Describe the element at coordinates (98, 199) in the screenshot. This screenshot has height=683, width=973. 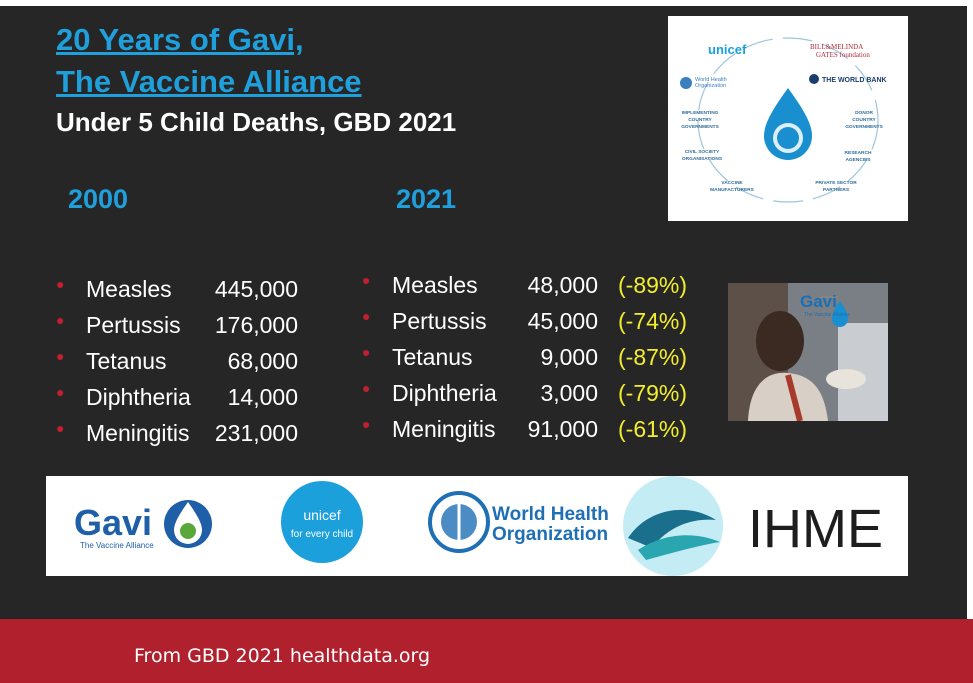
I see `year-2000-heading: 2000` at that location.